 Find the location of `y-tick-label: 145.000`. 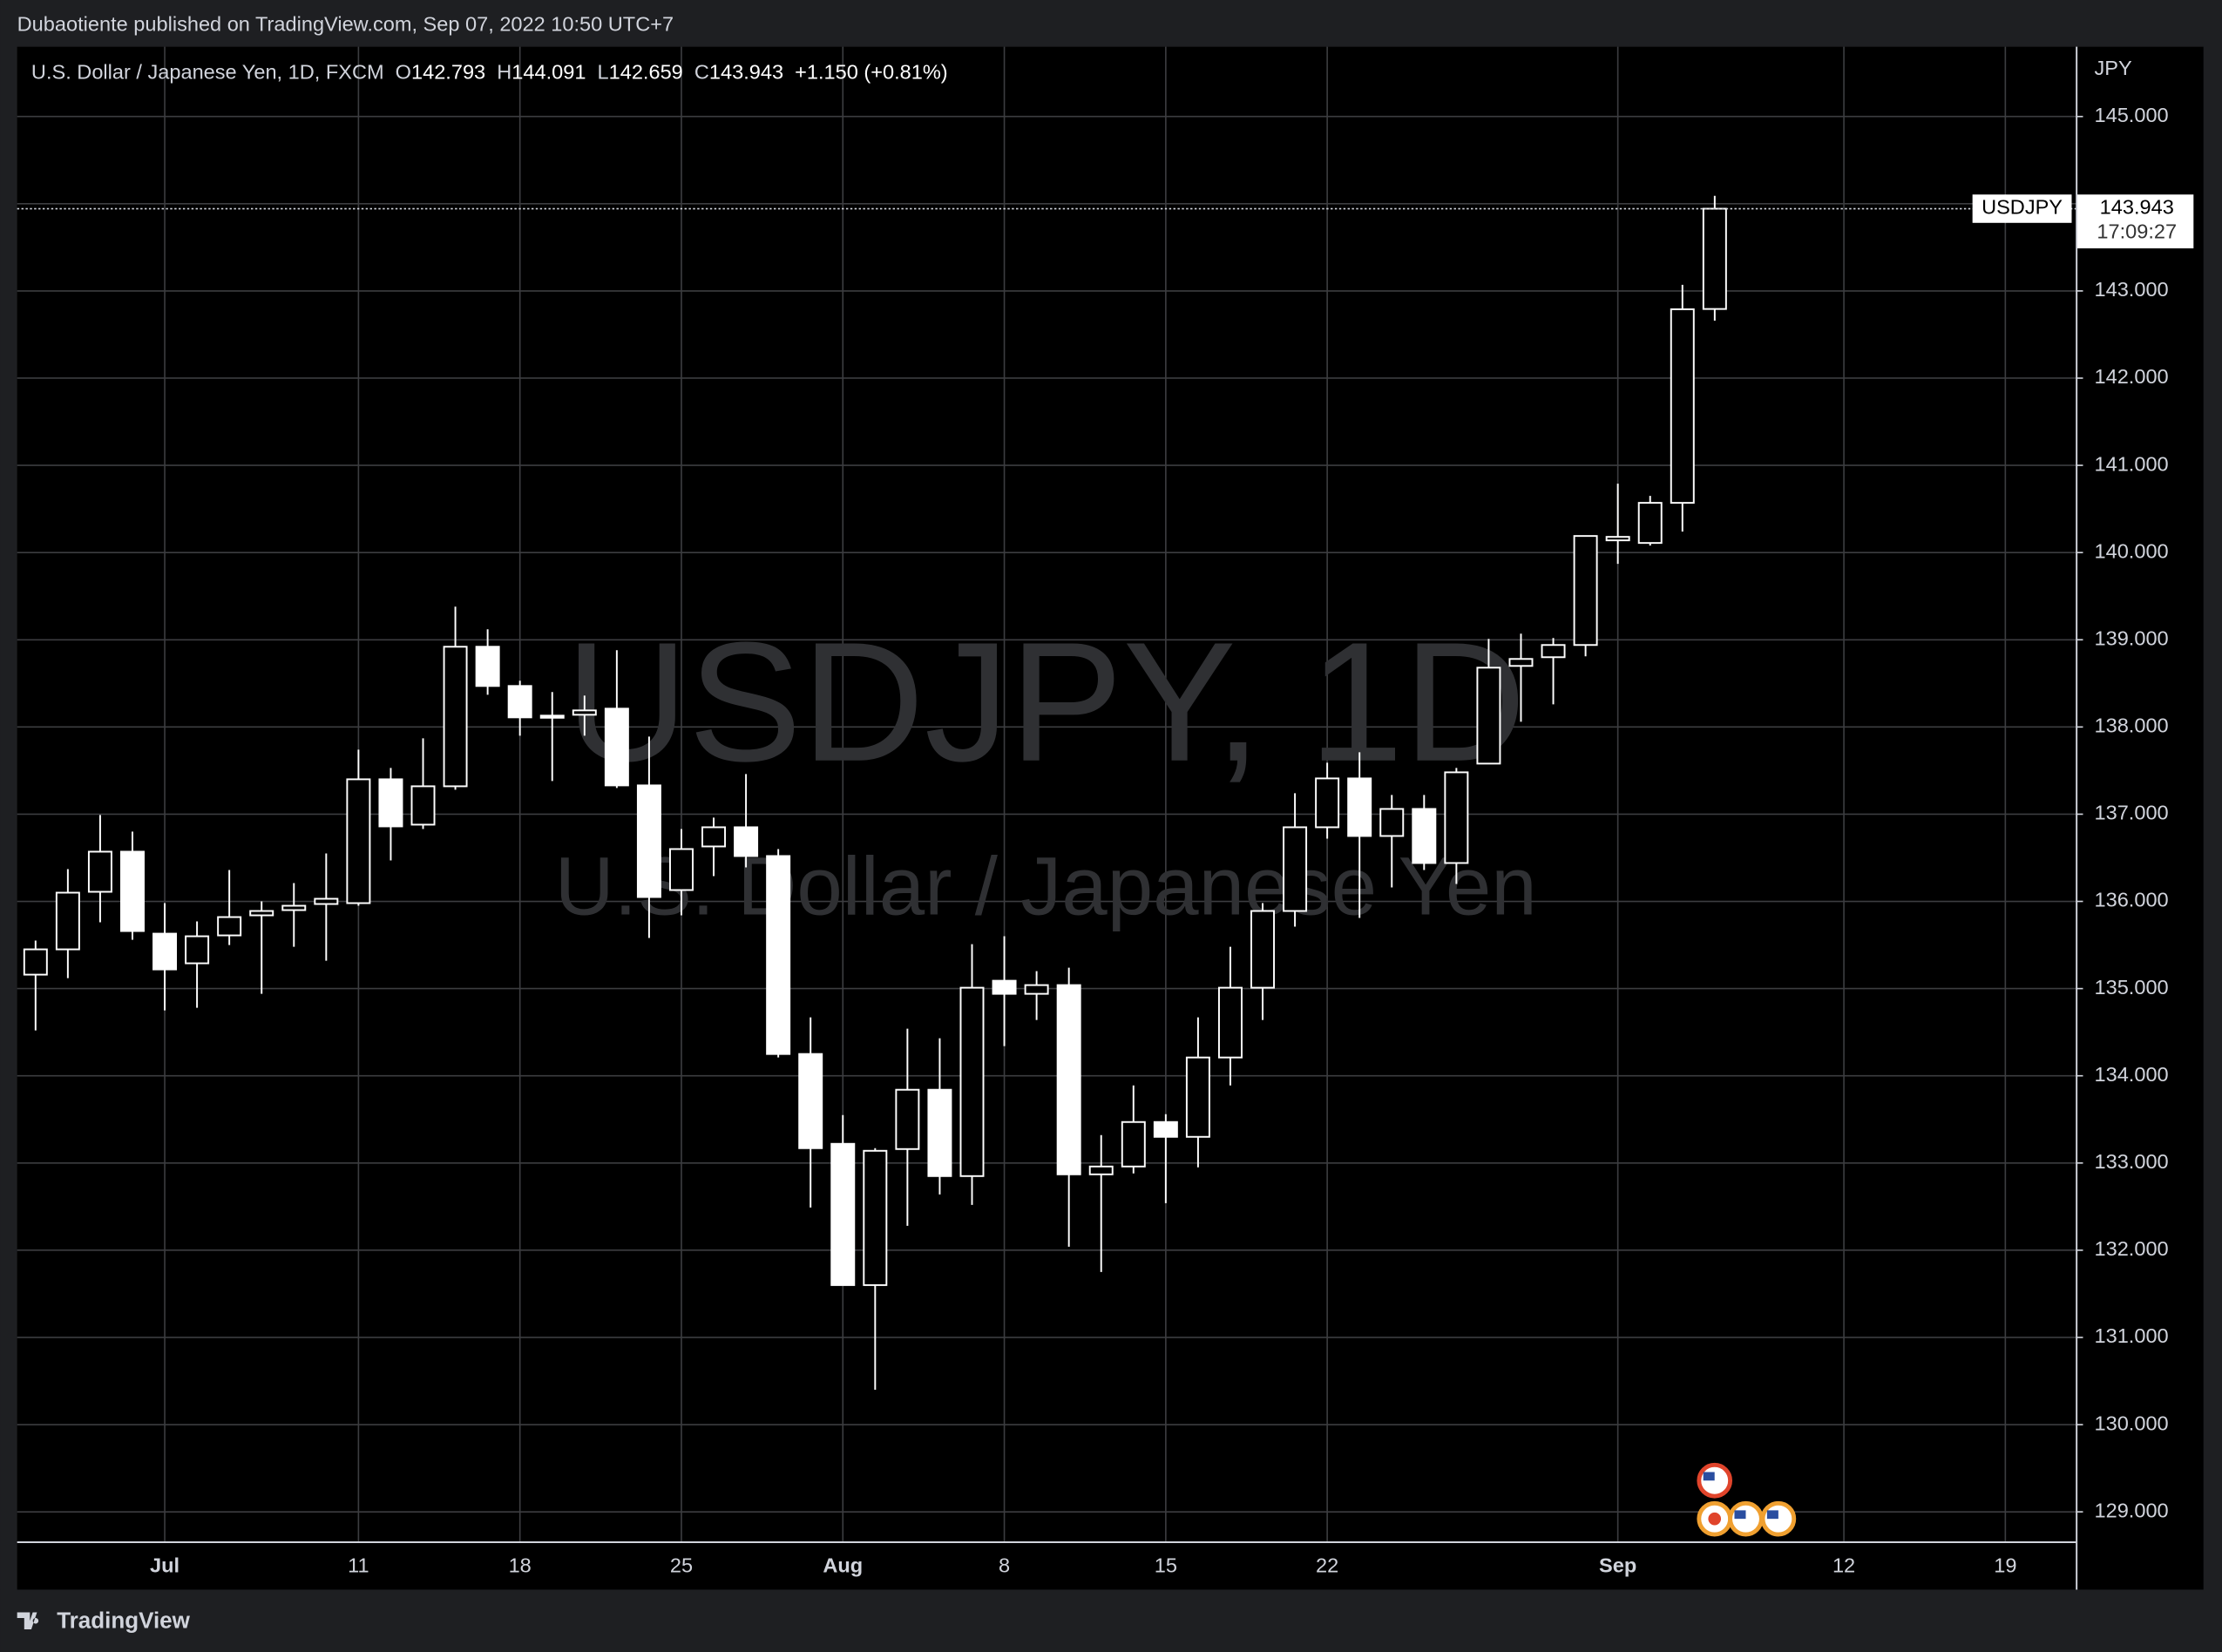

y-tick-label: 145.000 is located at coordinates (2131, 115).